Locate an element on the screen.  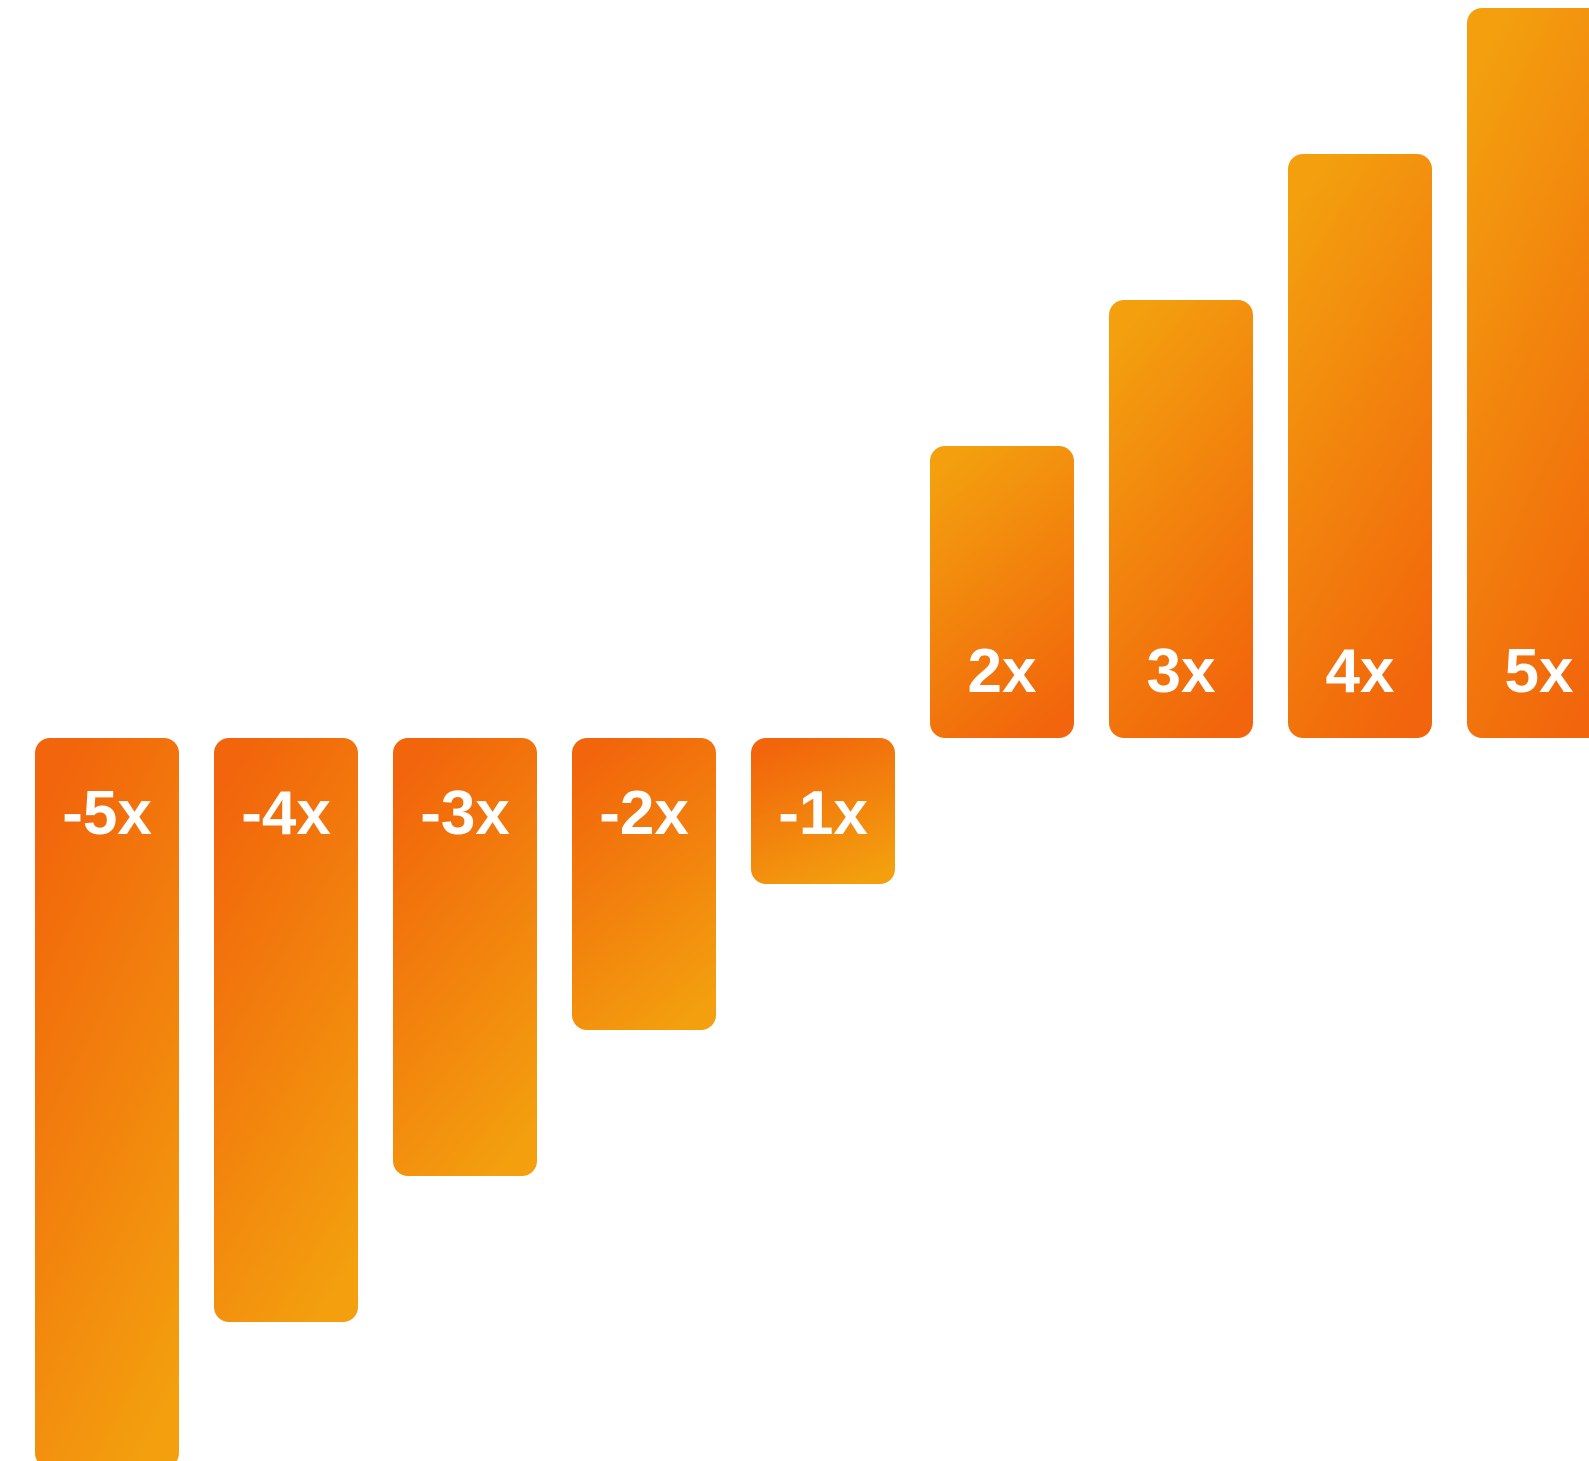
bar--5x is located at coordinates (107, 1099).